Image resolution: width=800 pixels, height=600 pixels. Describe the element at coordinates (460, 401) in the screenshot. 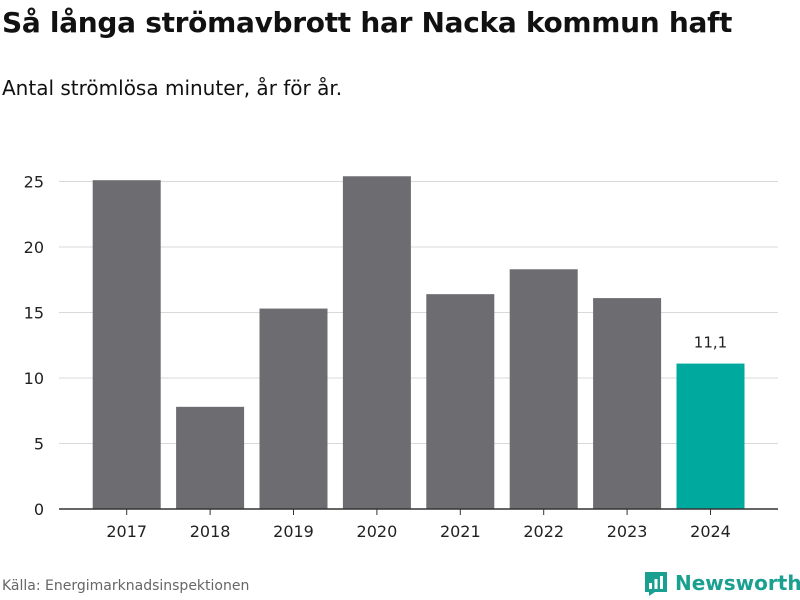

I see `bar-2021` at that location.